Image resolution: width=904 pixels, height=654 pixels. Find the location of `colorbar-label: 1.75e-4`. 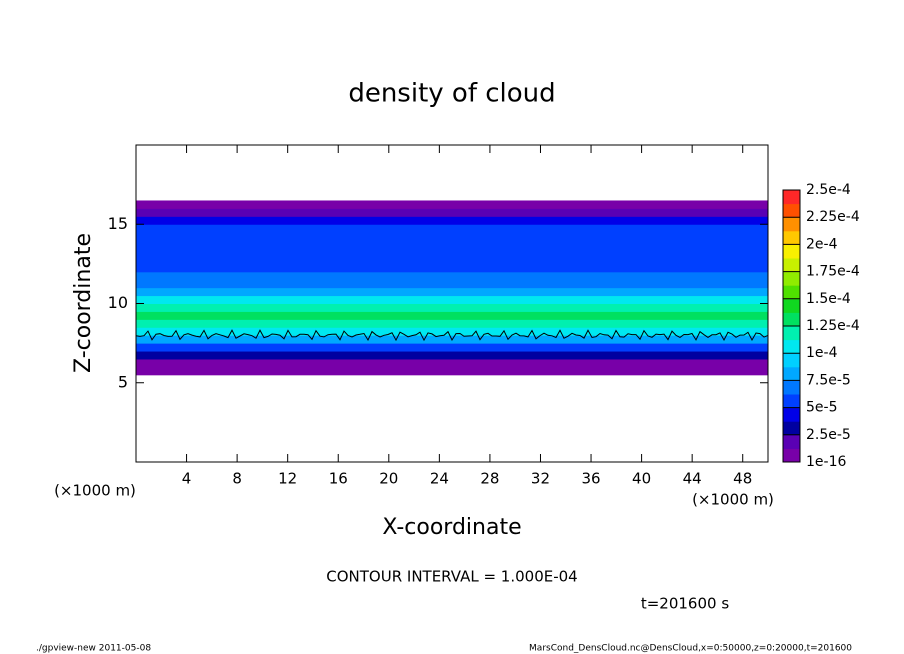

colorbar-label: 1.75e-4 is located at coordinates (833, 272).